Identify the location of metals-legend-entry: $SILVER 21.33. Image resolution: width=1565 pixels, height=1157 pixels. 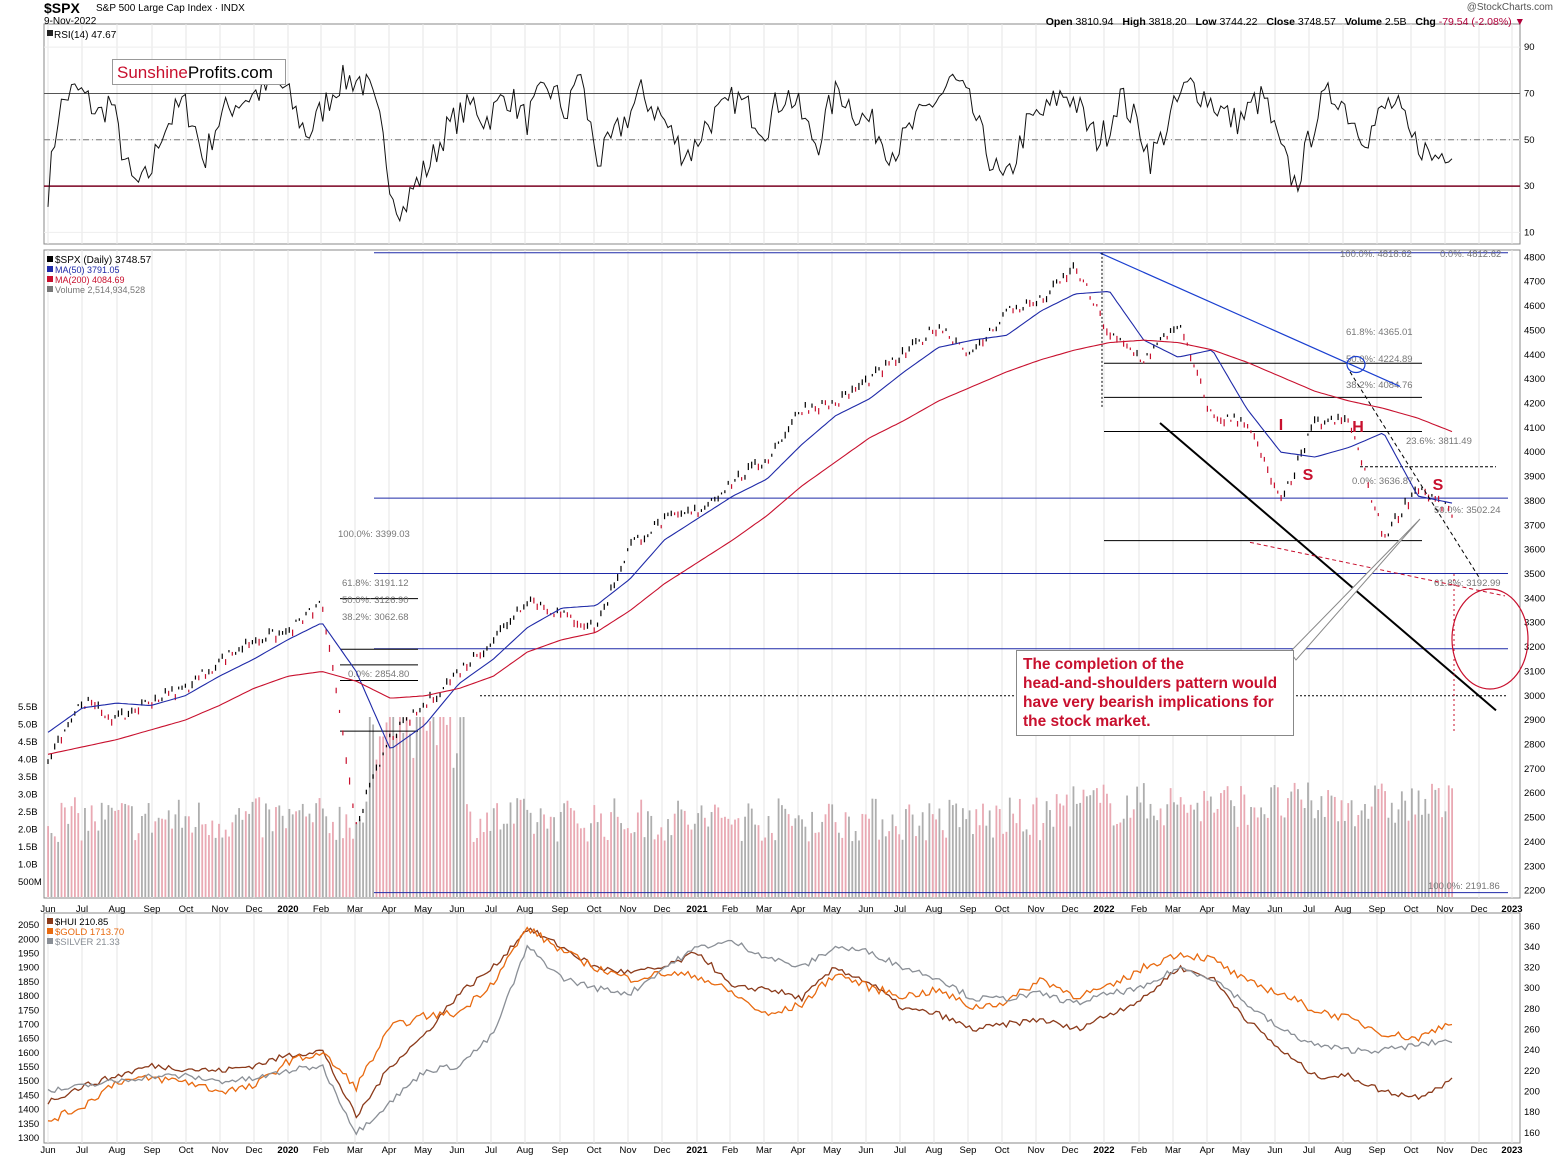
(87, 942).